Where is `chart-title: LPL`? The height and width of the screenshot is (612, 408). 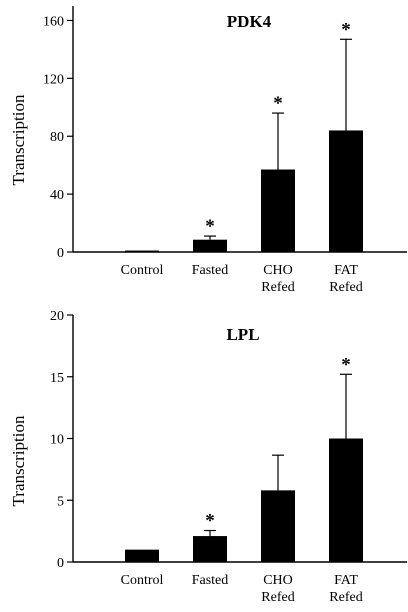
chart-title: LPL is located at coordinates (242, 334).